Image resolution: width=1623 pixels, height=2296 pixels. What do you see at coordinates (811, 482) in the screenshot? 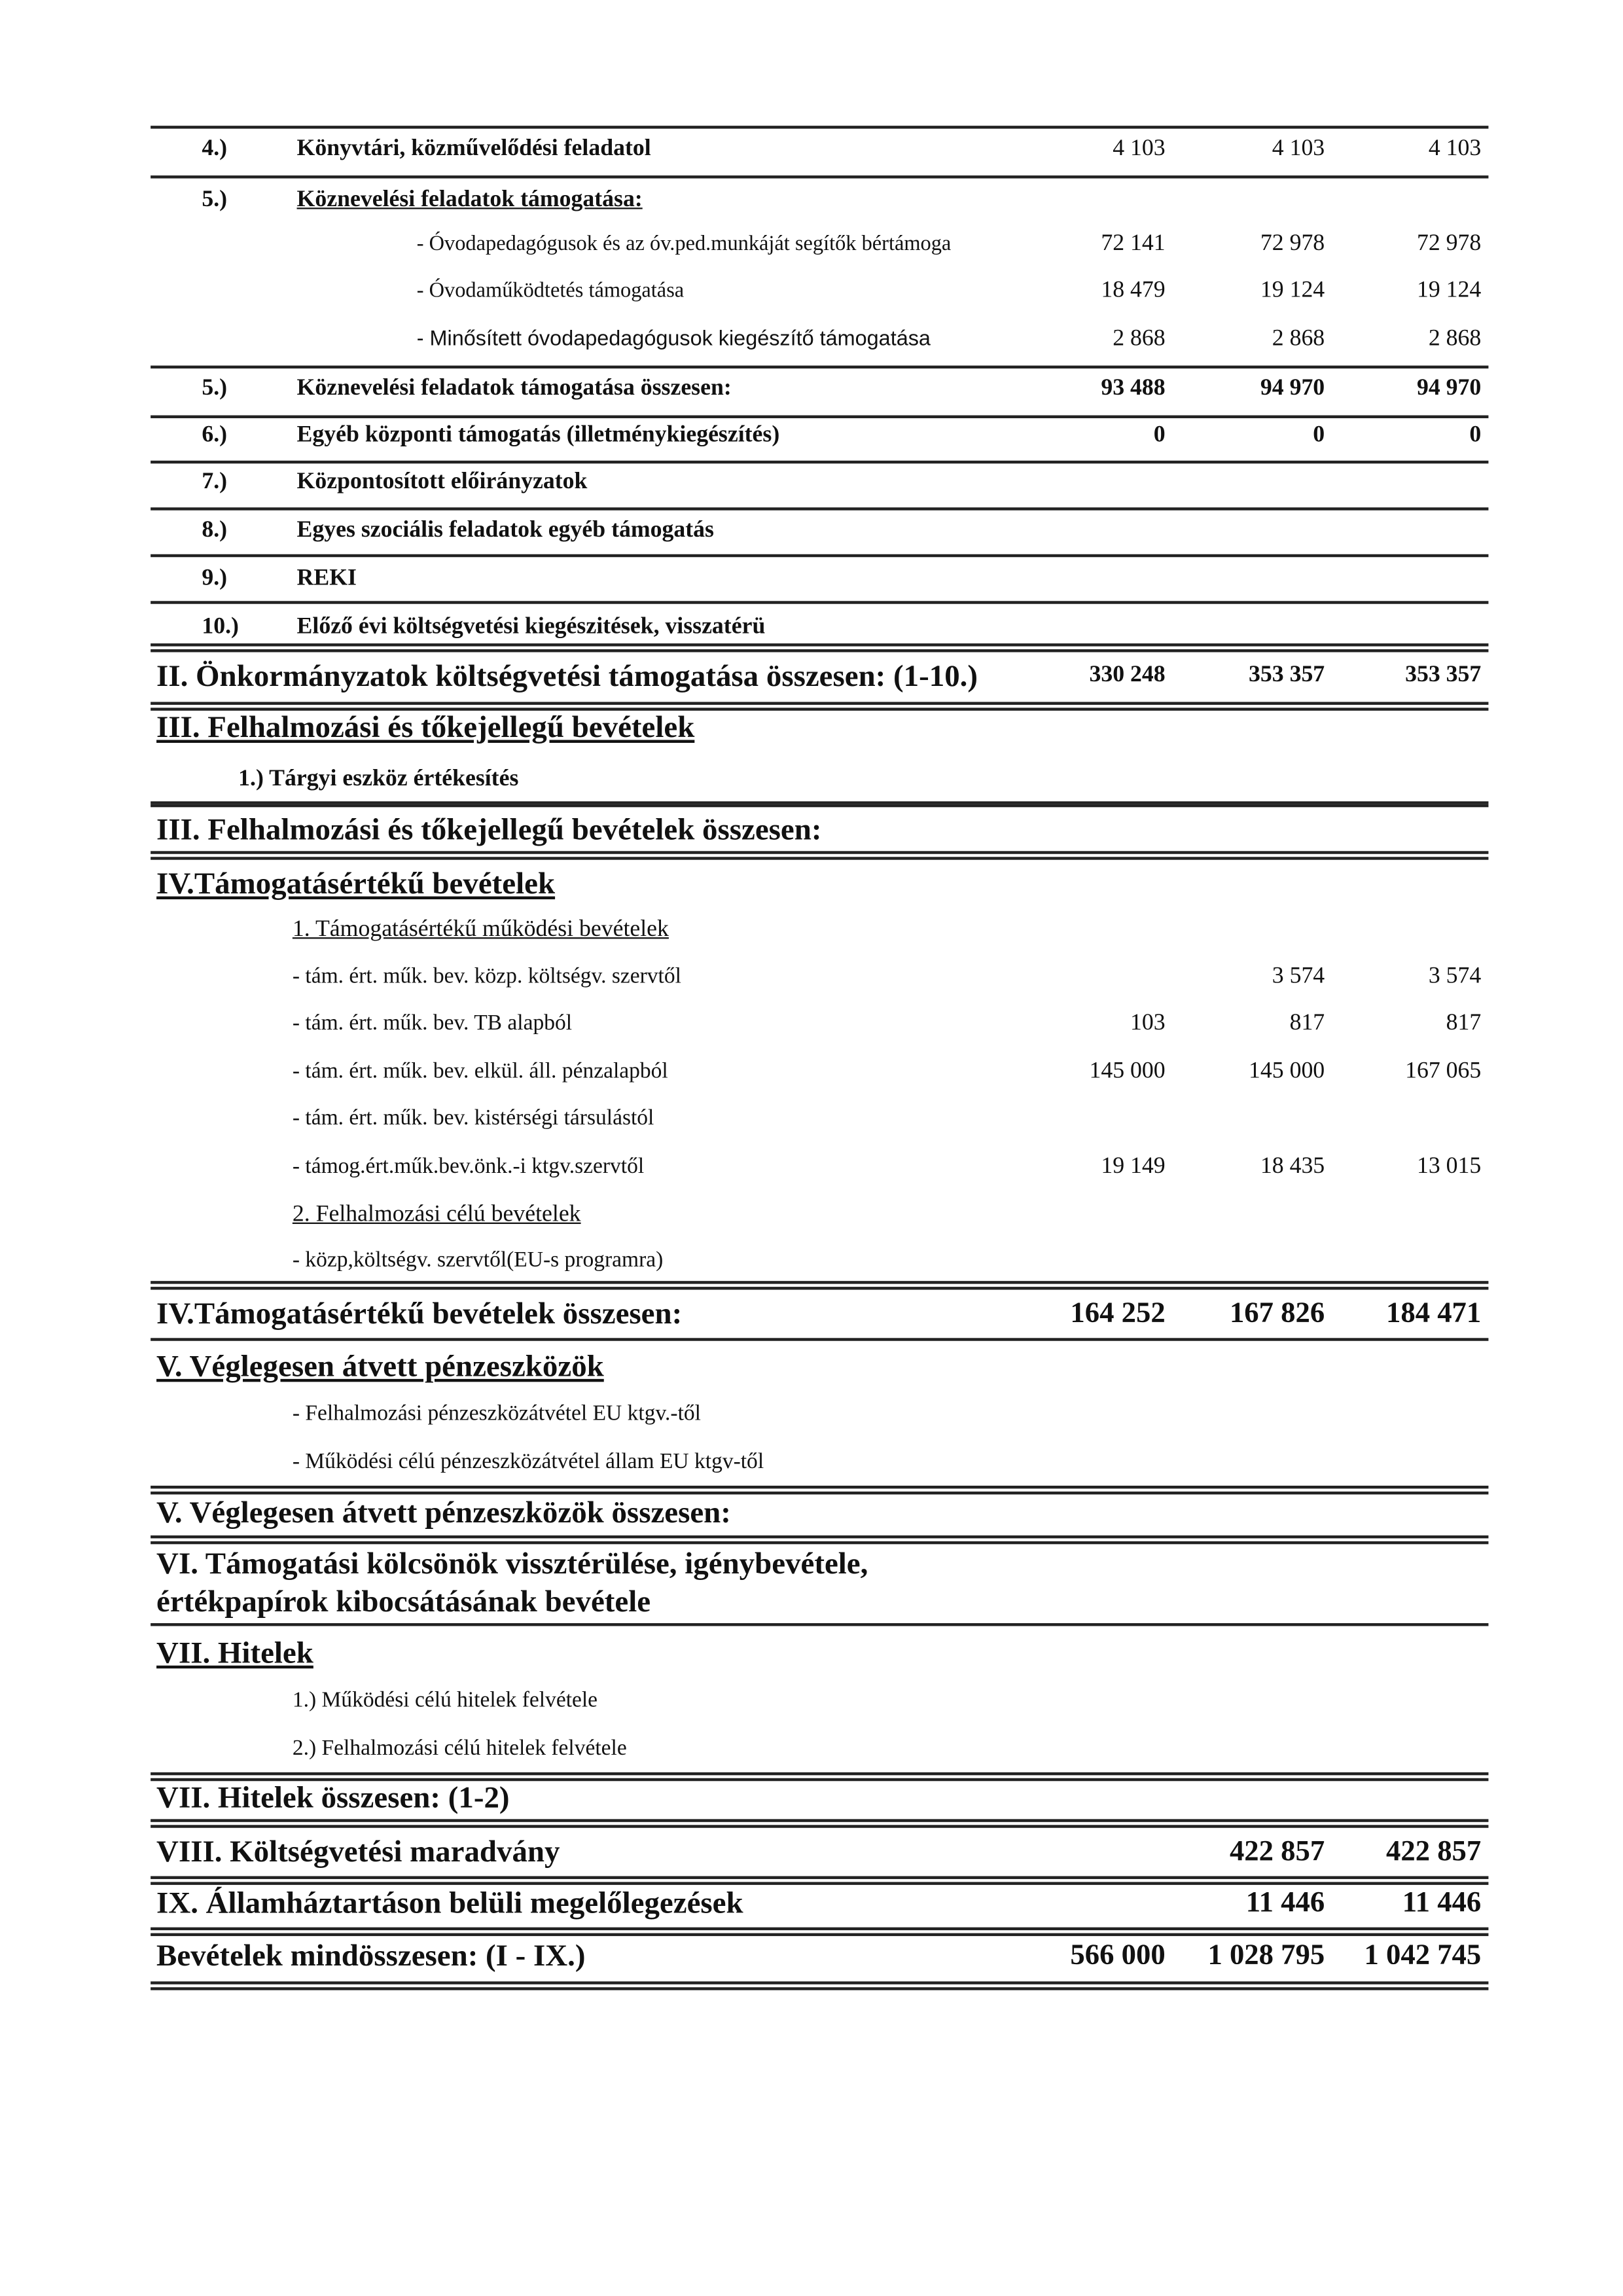
I see `table-row: 7.) Központosított előirányzatok` at bounding box center [811, 482].